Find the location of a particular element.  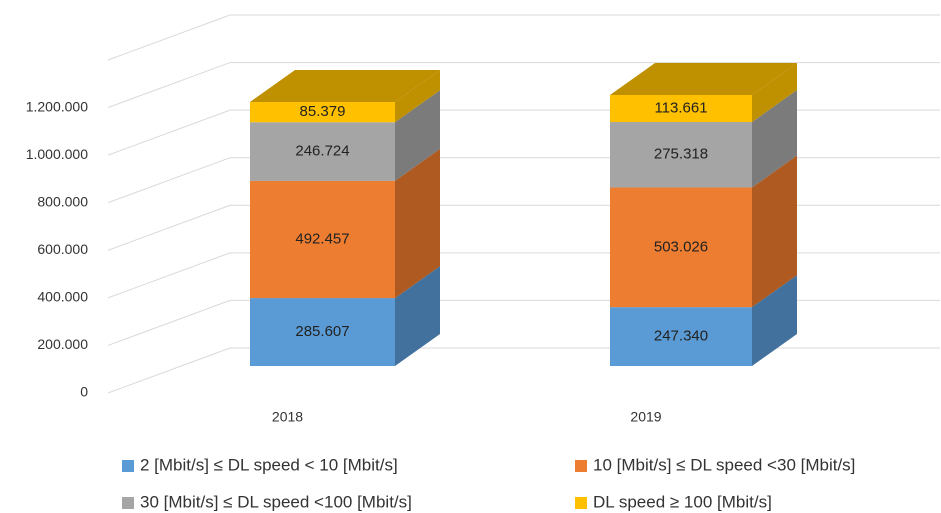

legend-label: DL speed ≥ 100 [Mbit/s] is located at coordinates (682, 501).